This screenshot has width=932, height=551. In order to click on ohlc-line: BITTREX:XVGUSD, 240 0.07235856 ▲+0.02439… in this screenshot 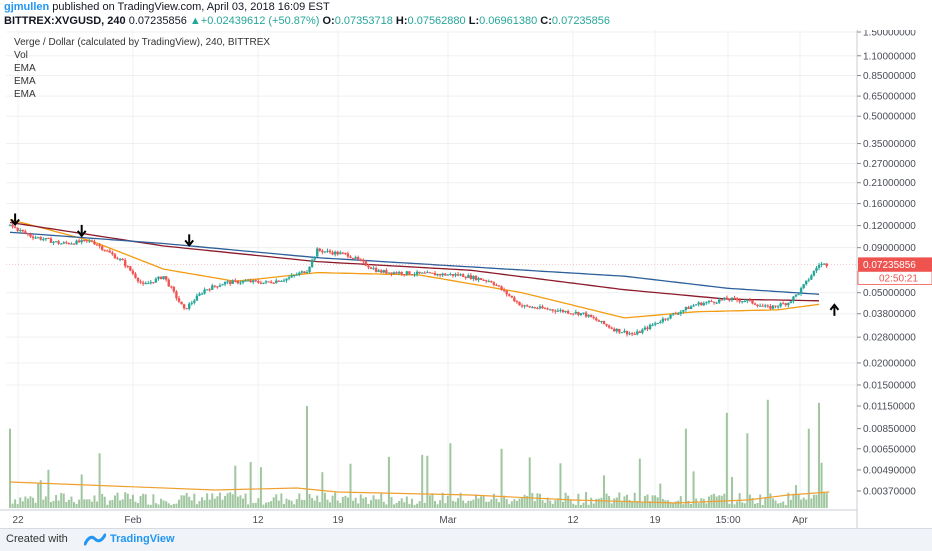, I will do `click(307, 21)`.